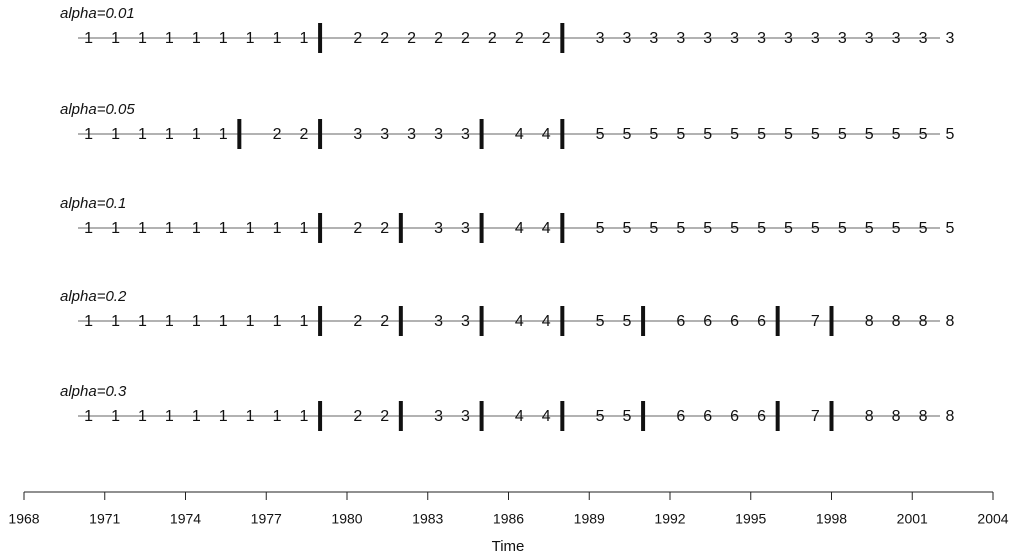 The height and width of the screenshot is (559, 1013). I want to click on regime-label: 7, so click(815, 321).